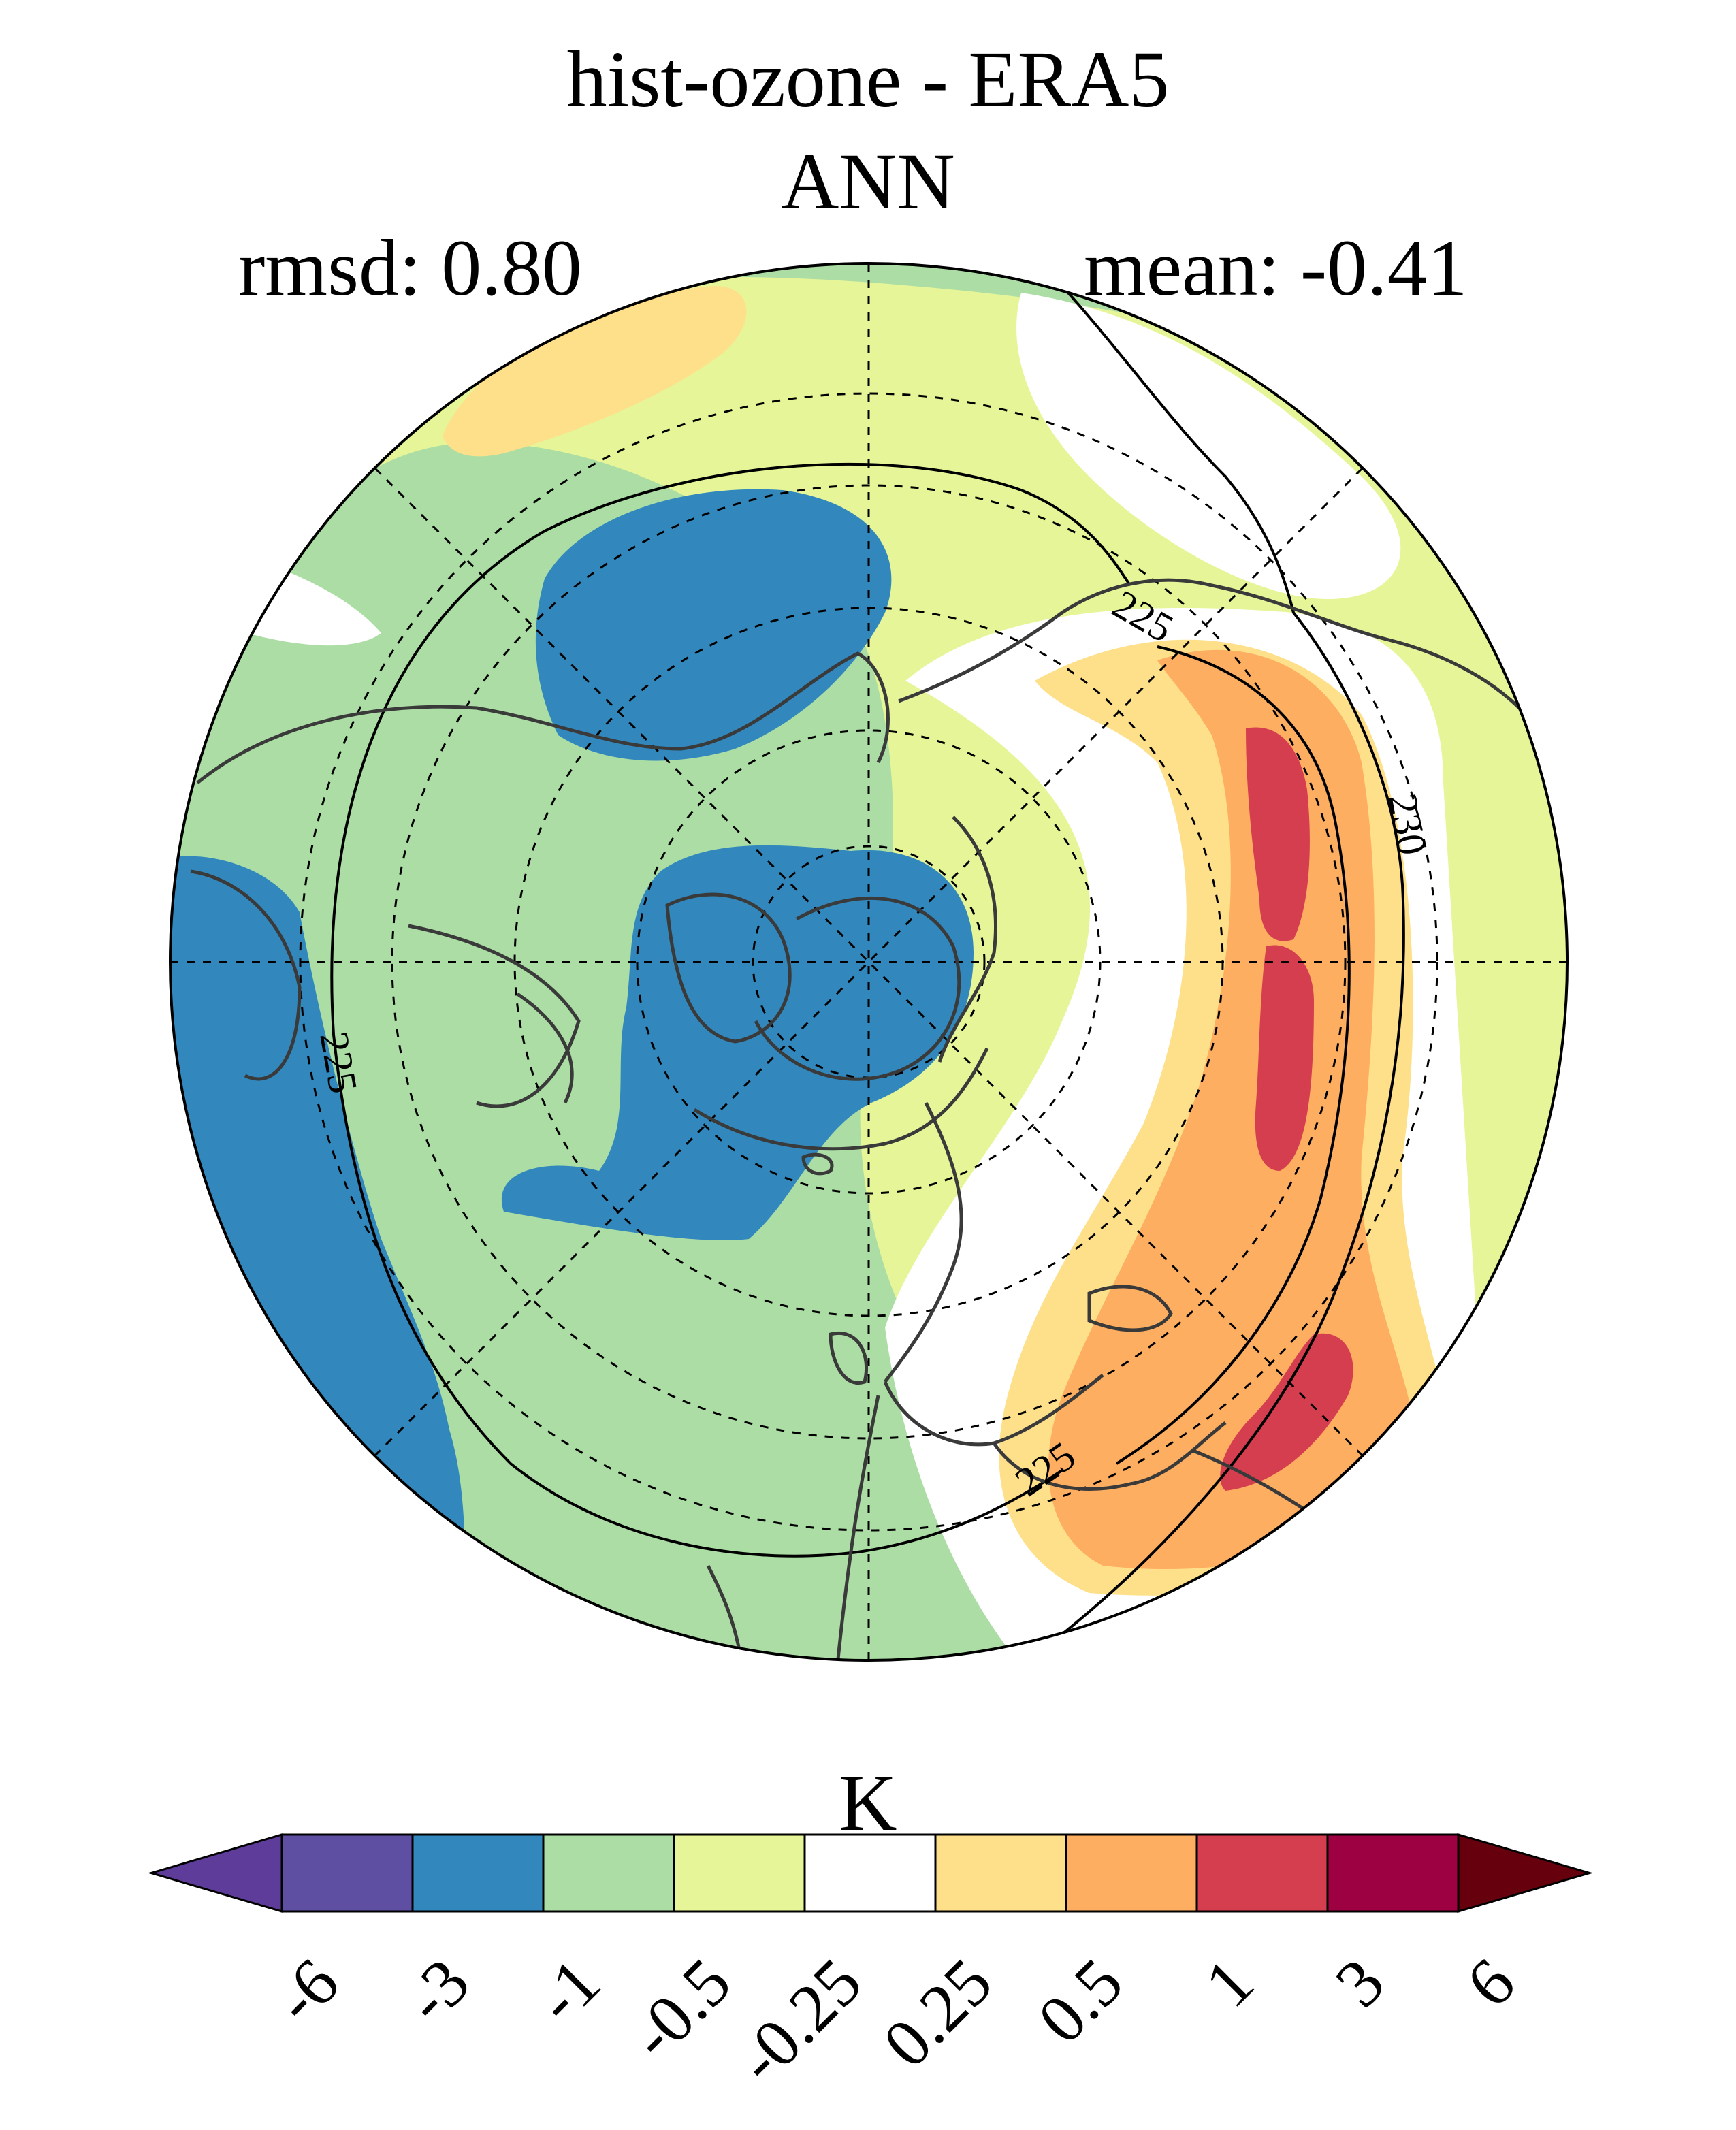 This screenshot has width=1736, height=2130. What do you see at coordinates (215, 1873) in the screenshot?
I see `colorbar-extend-low` at bounding box center [215, 1873].